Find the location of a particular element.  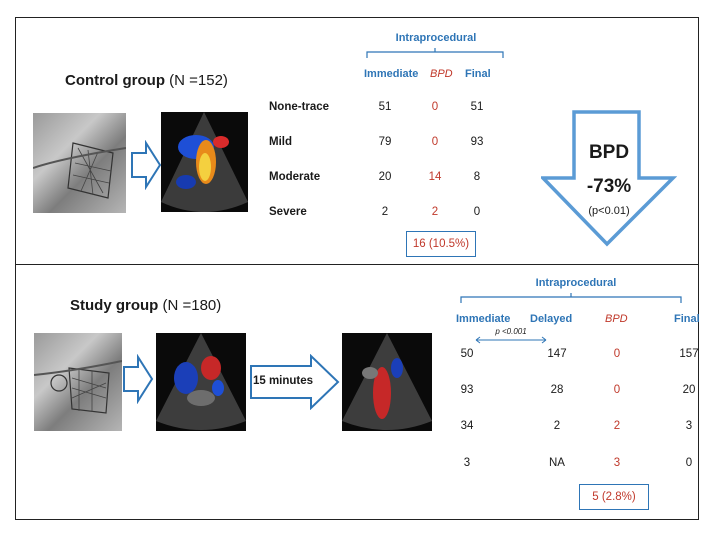

control-col-immediate: Immediate is located at coordinates (391, 74).